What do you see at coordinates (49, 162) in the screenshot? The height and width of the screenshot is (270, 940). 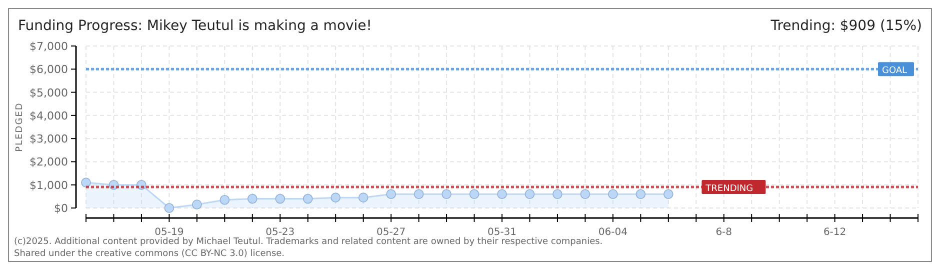 I see `y-tick-label: $2,000` at bounding box center [49, 162].